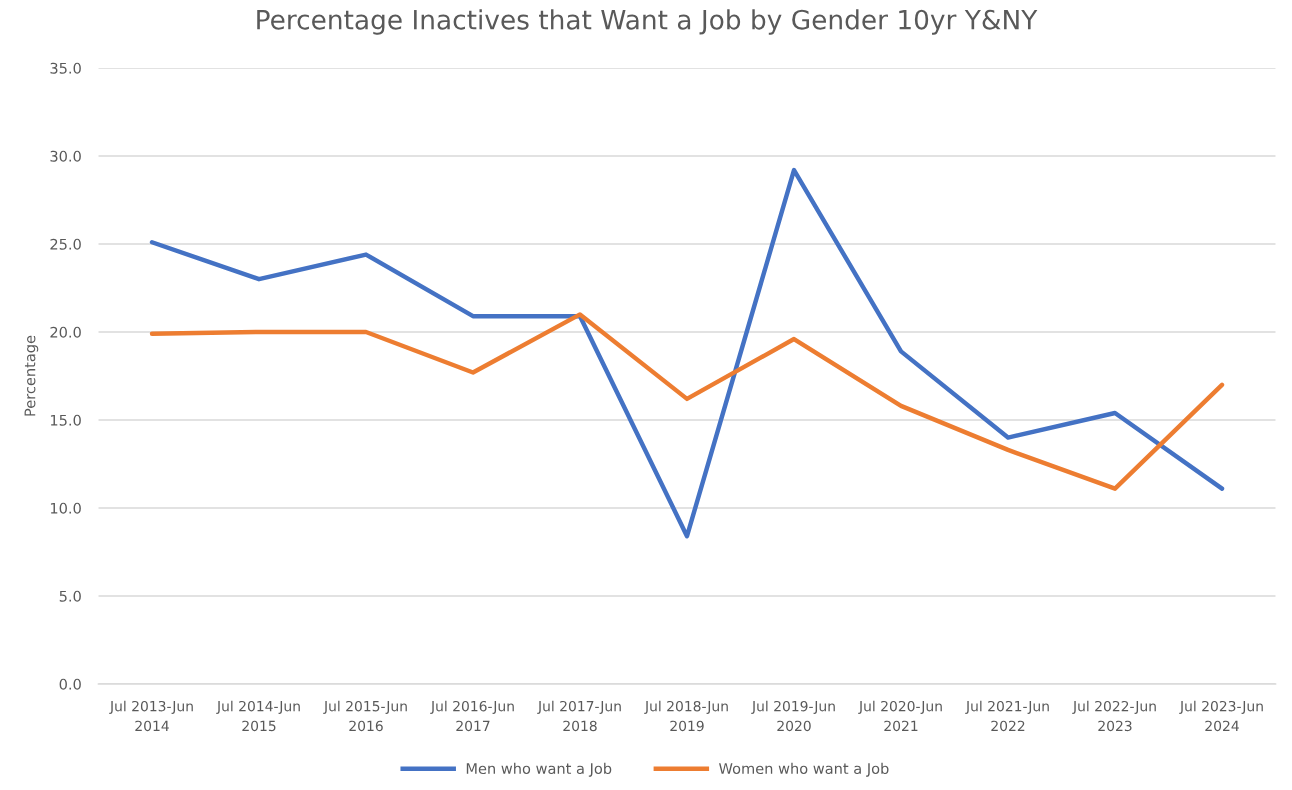 Image resolution: width=1292 pixels, height=790 pixels. Describe the element at coordinates (31, 375) in the screenshot. I see `y-axis-title: Percentage` at that location.